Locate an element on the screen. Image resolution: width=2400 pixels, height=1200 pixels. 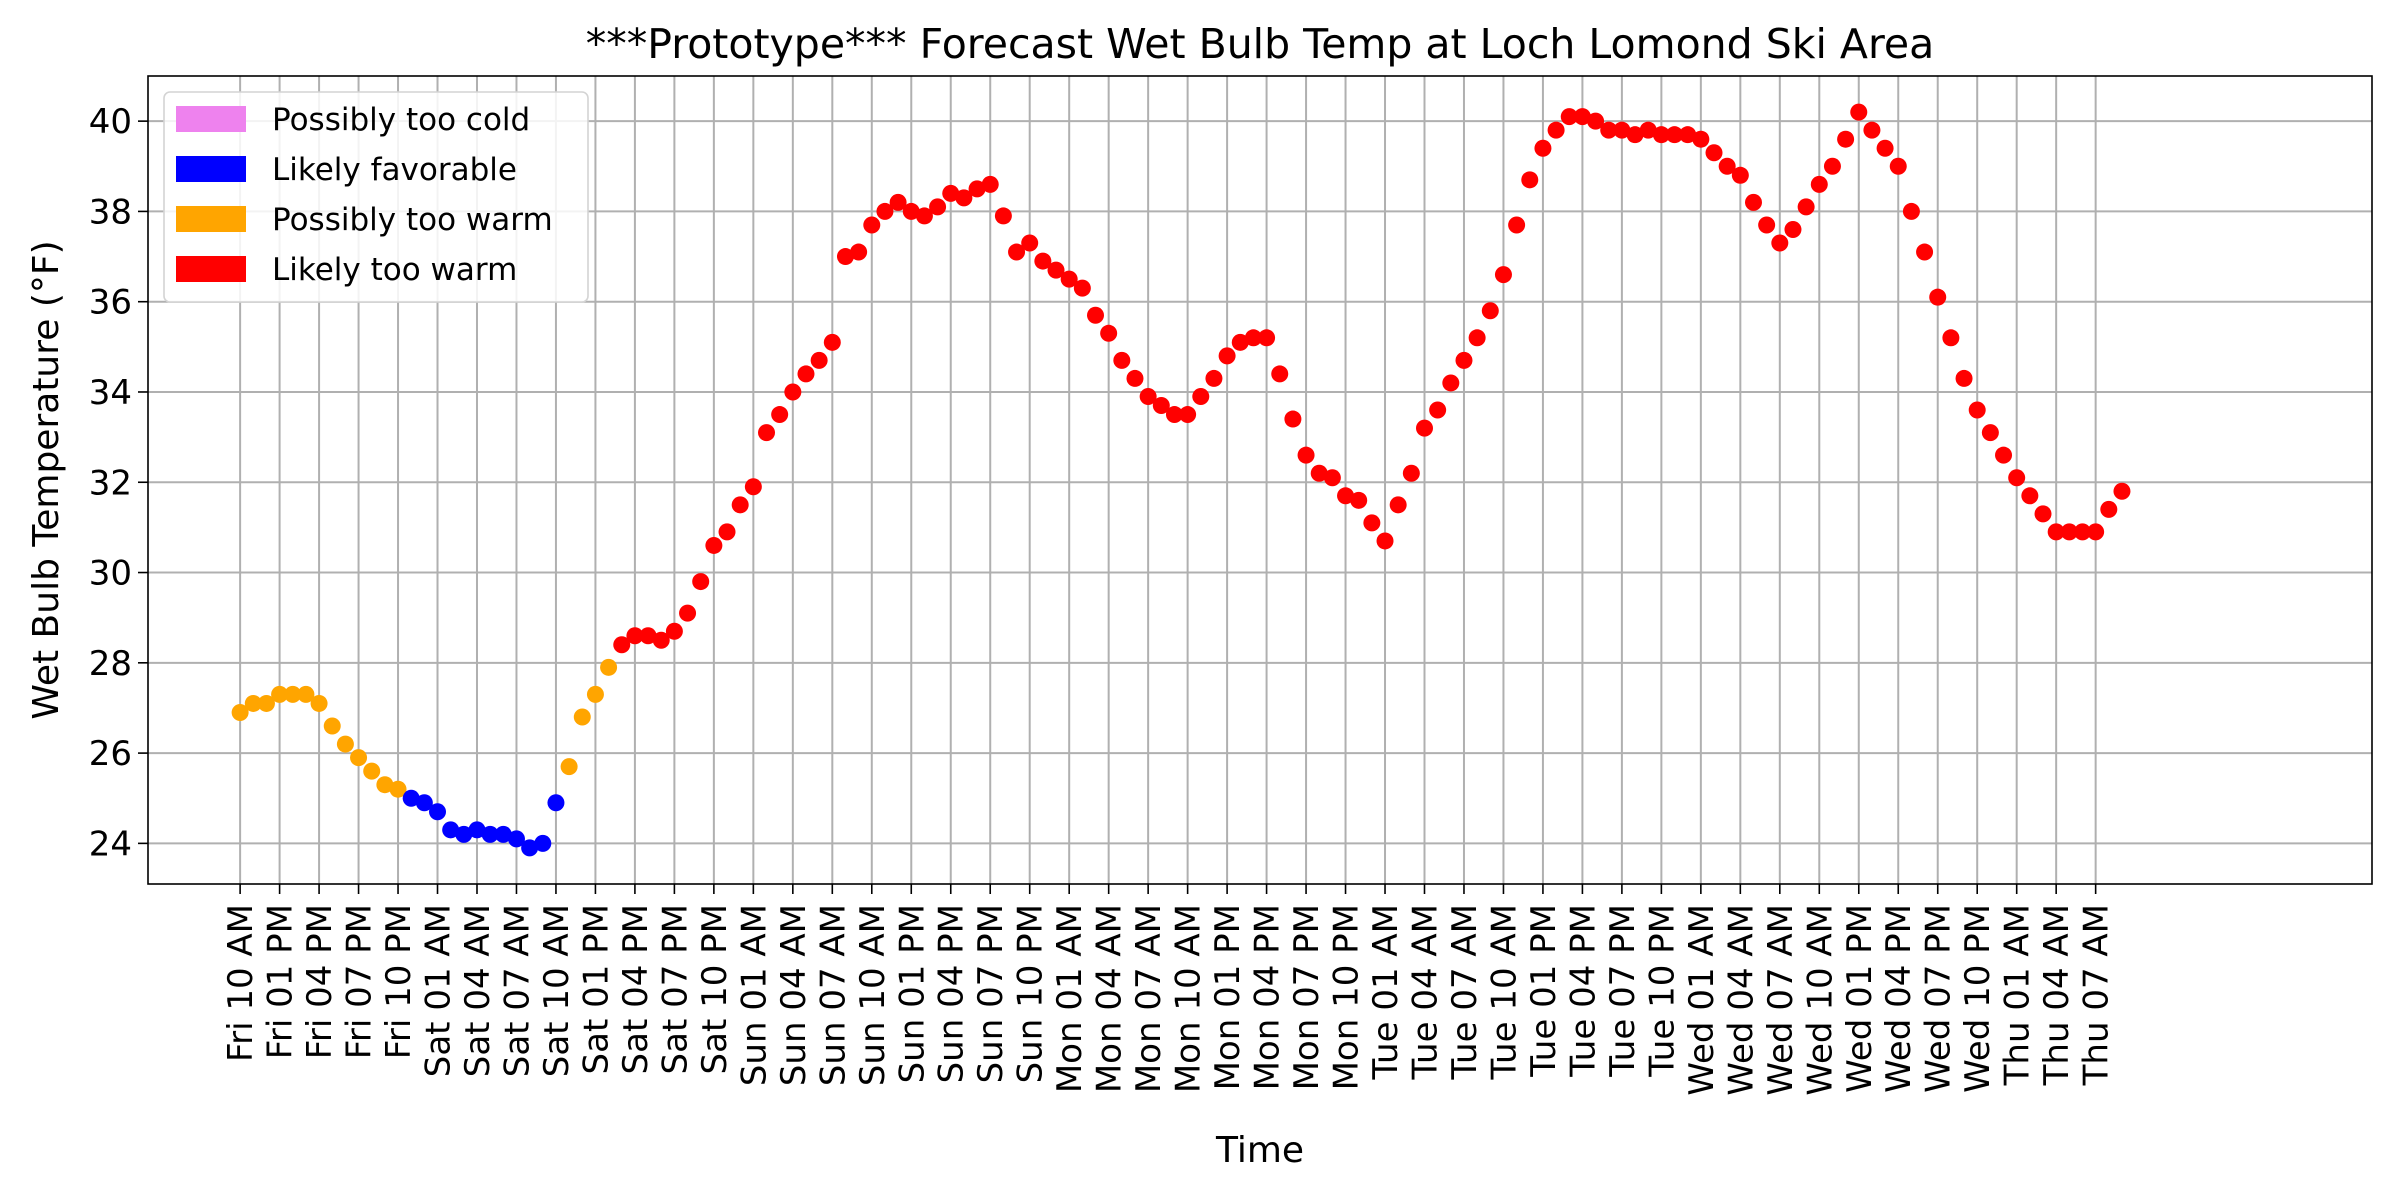
x-tick-label: Sun 04 PM is located at coordinates (952, 993).